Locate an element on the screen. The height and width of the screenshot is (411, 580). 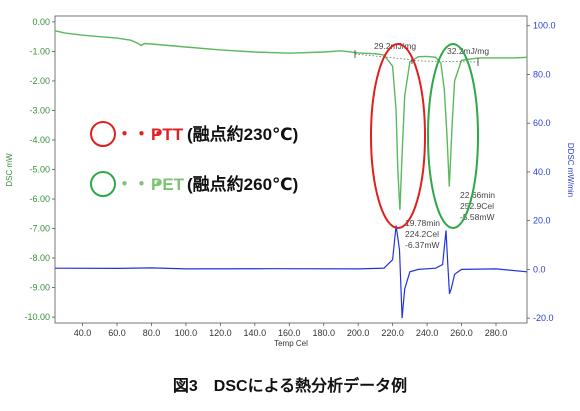
legend-dots-pet: ・・・ is located at coordinates (141, 184).